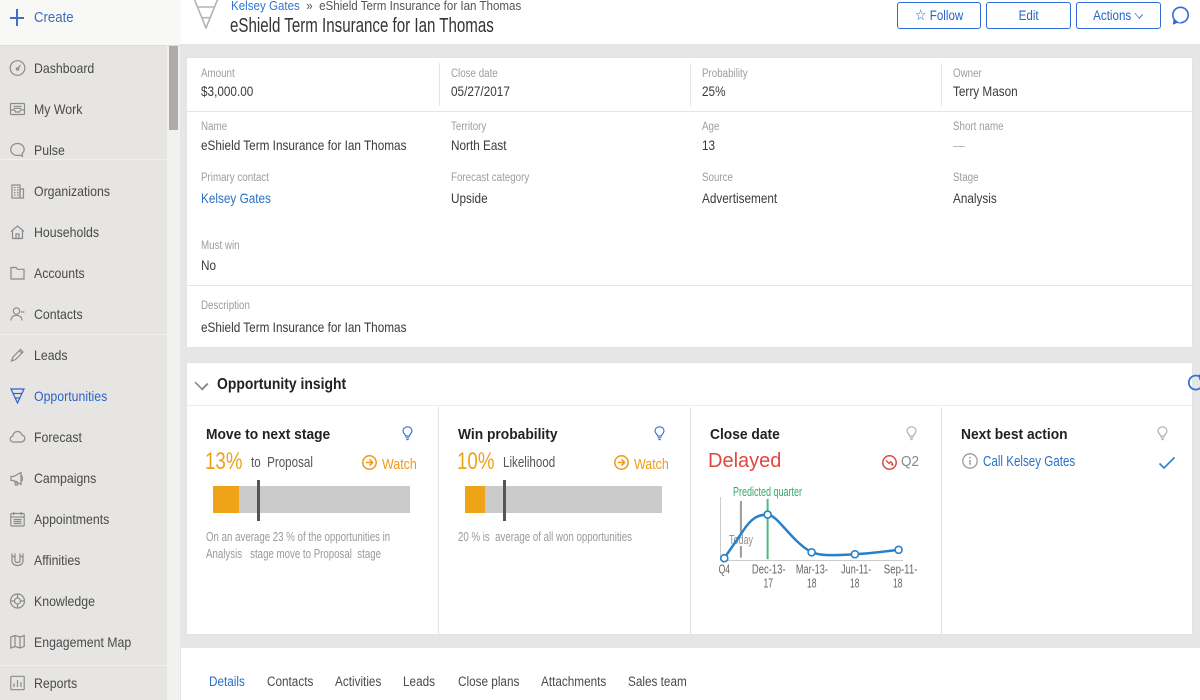 This screenshot has height=700, width=1200. Describe the element at coordinates (812, 569) in the screenshot. I see `svg-text: Mar-13-` at that location.